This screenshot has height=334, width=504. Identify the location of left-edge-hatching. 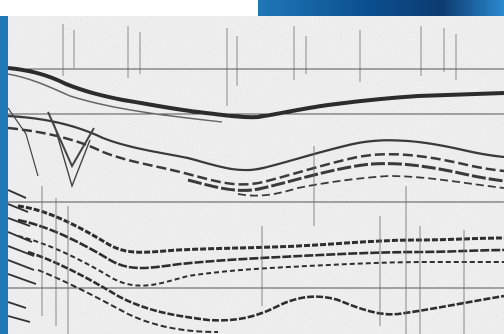
(22, 256).